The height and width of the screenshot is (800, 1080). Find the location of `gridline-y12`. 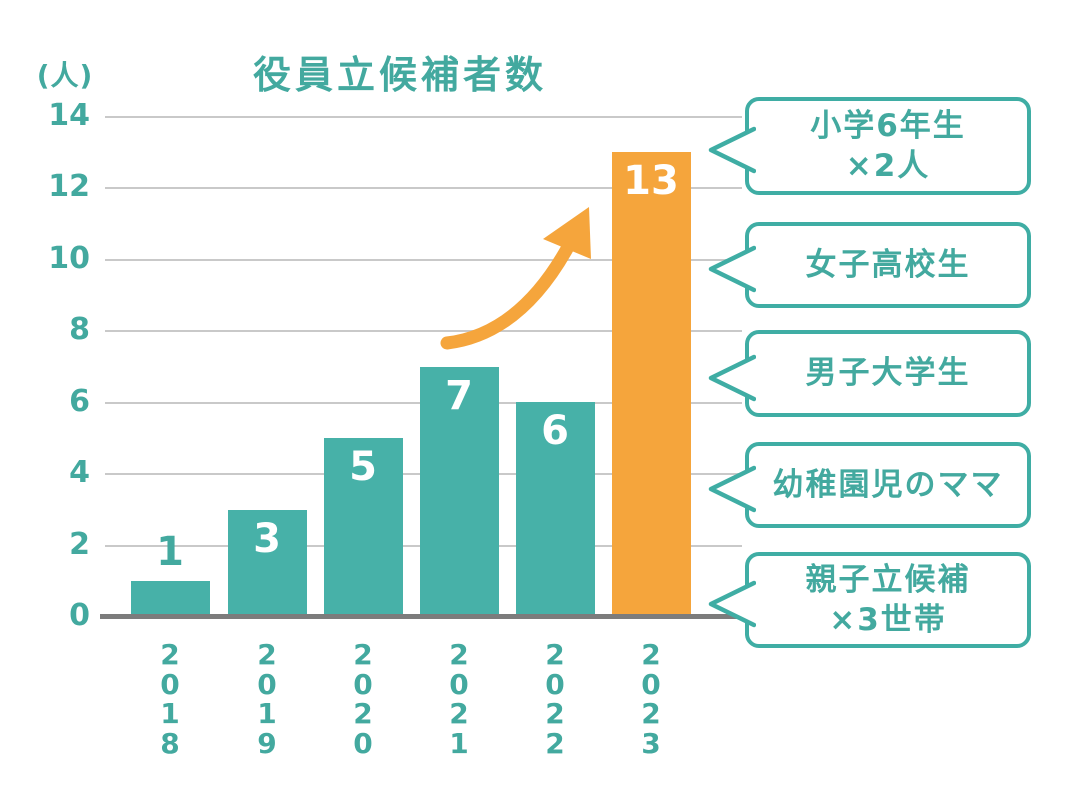

gridline-y12 is located at coordinates (423, 188).